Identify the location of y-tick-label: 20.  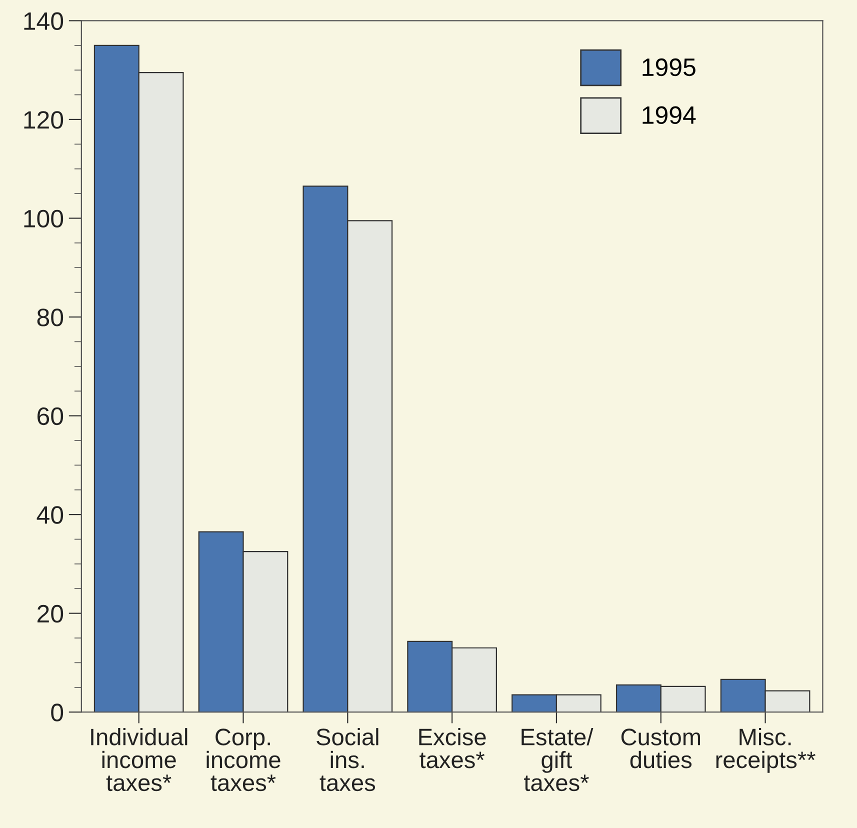
(51, 613).